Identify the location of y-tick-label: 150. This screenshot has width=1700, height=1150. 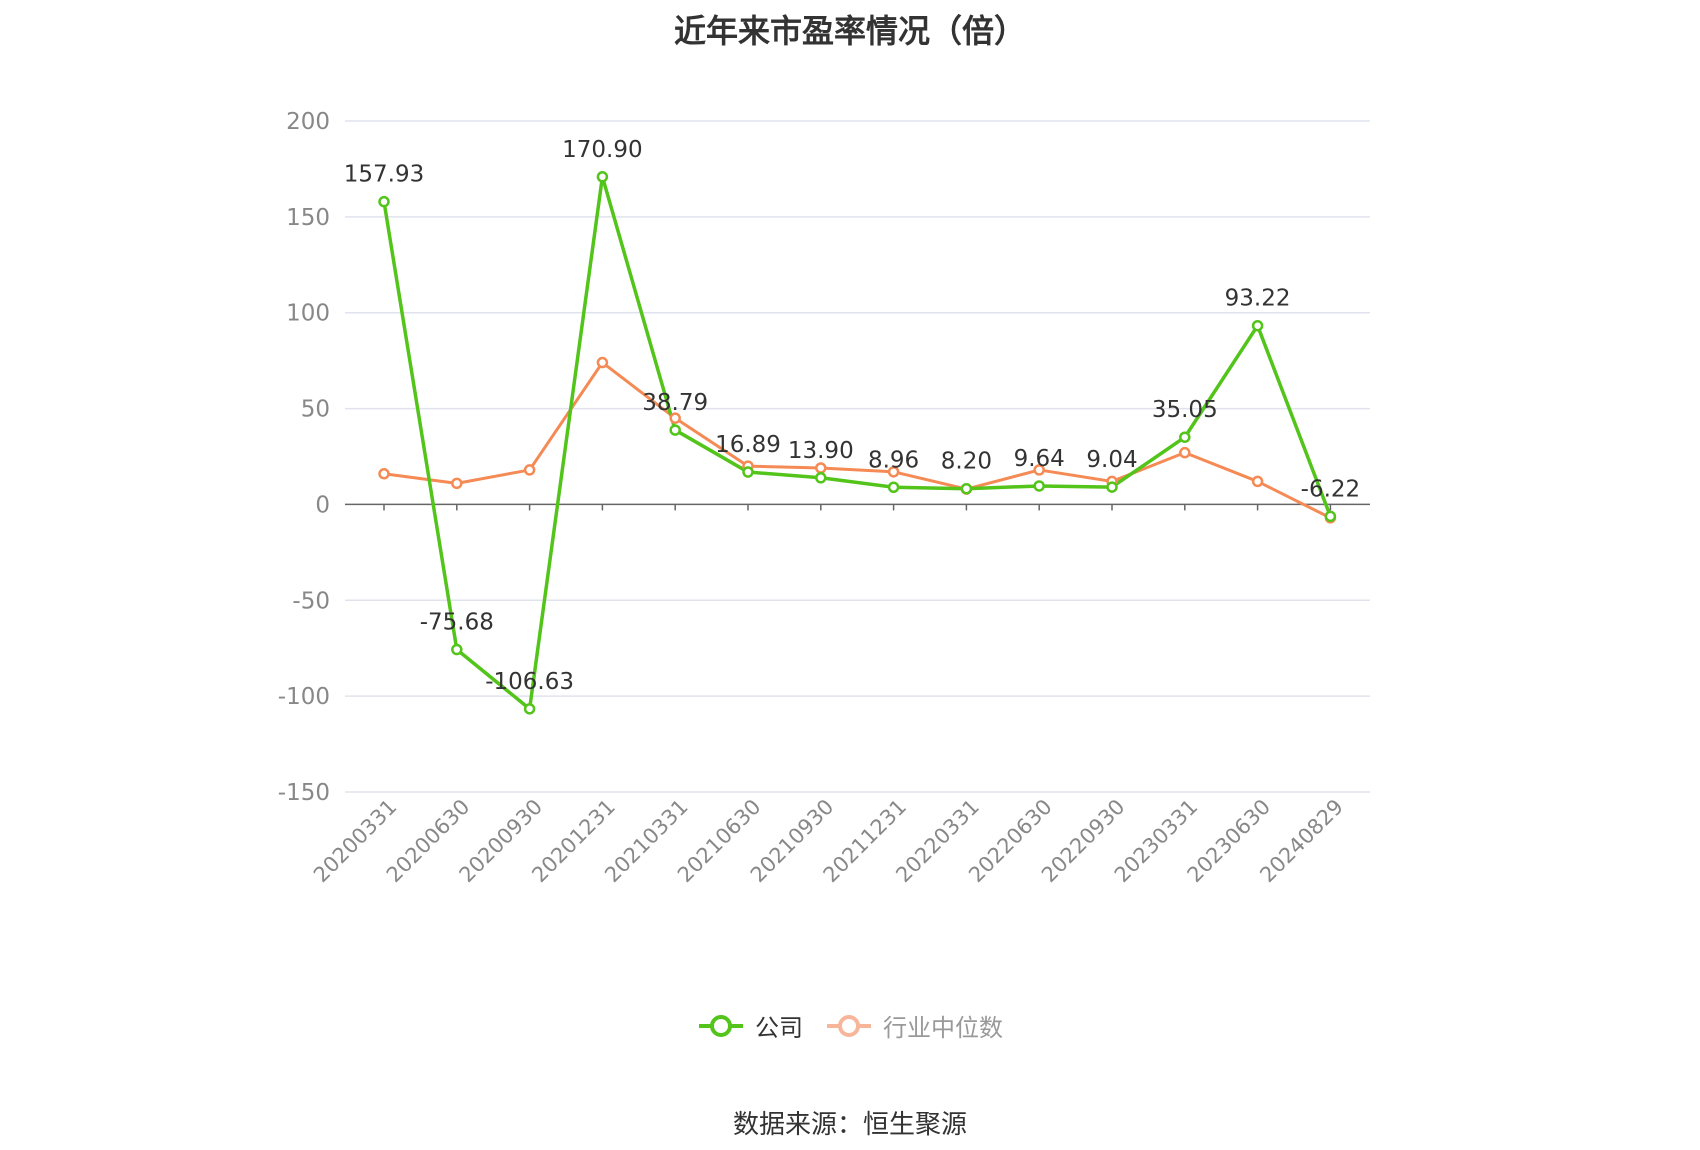
(308, 218).